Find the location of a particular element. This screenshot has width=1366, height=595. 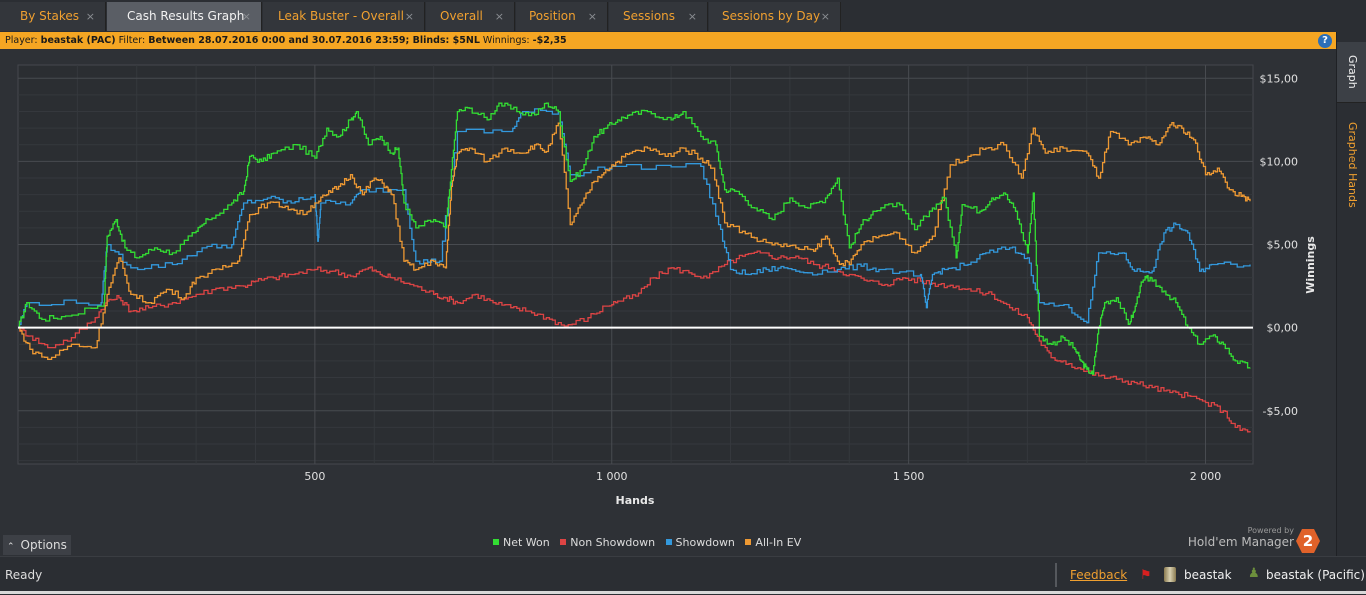

y-tick-label: $10,00 is located at coordinates (1279, 161).